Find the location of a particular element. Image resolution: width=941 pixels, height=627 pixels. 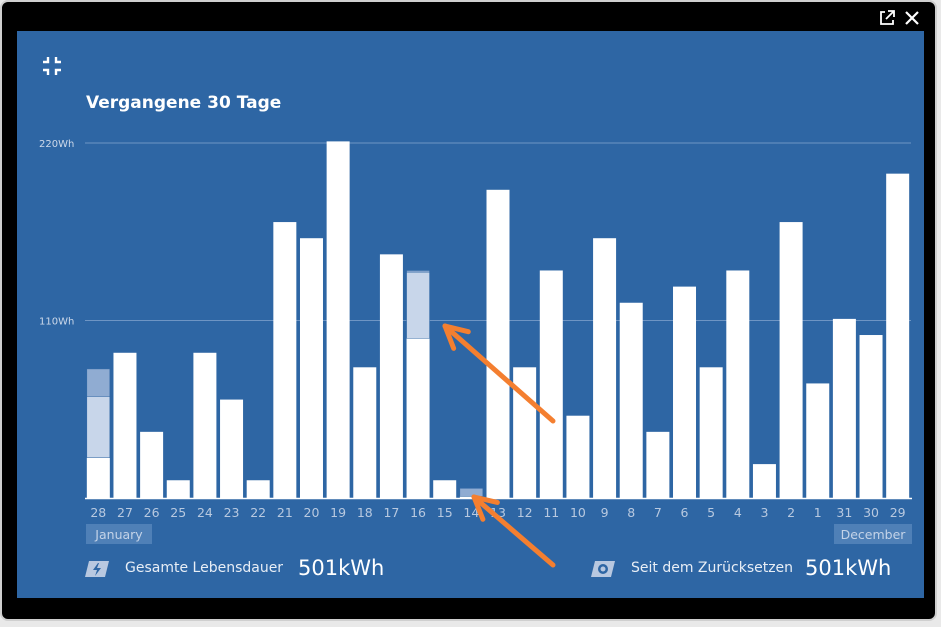

bar-11-s0 is located at coordinates (551, 384).